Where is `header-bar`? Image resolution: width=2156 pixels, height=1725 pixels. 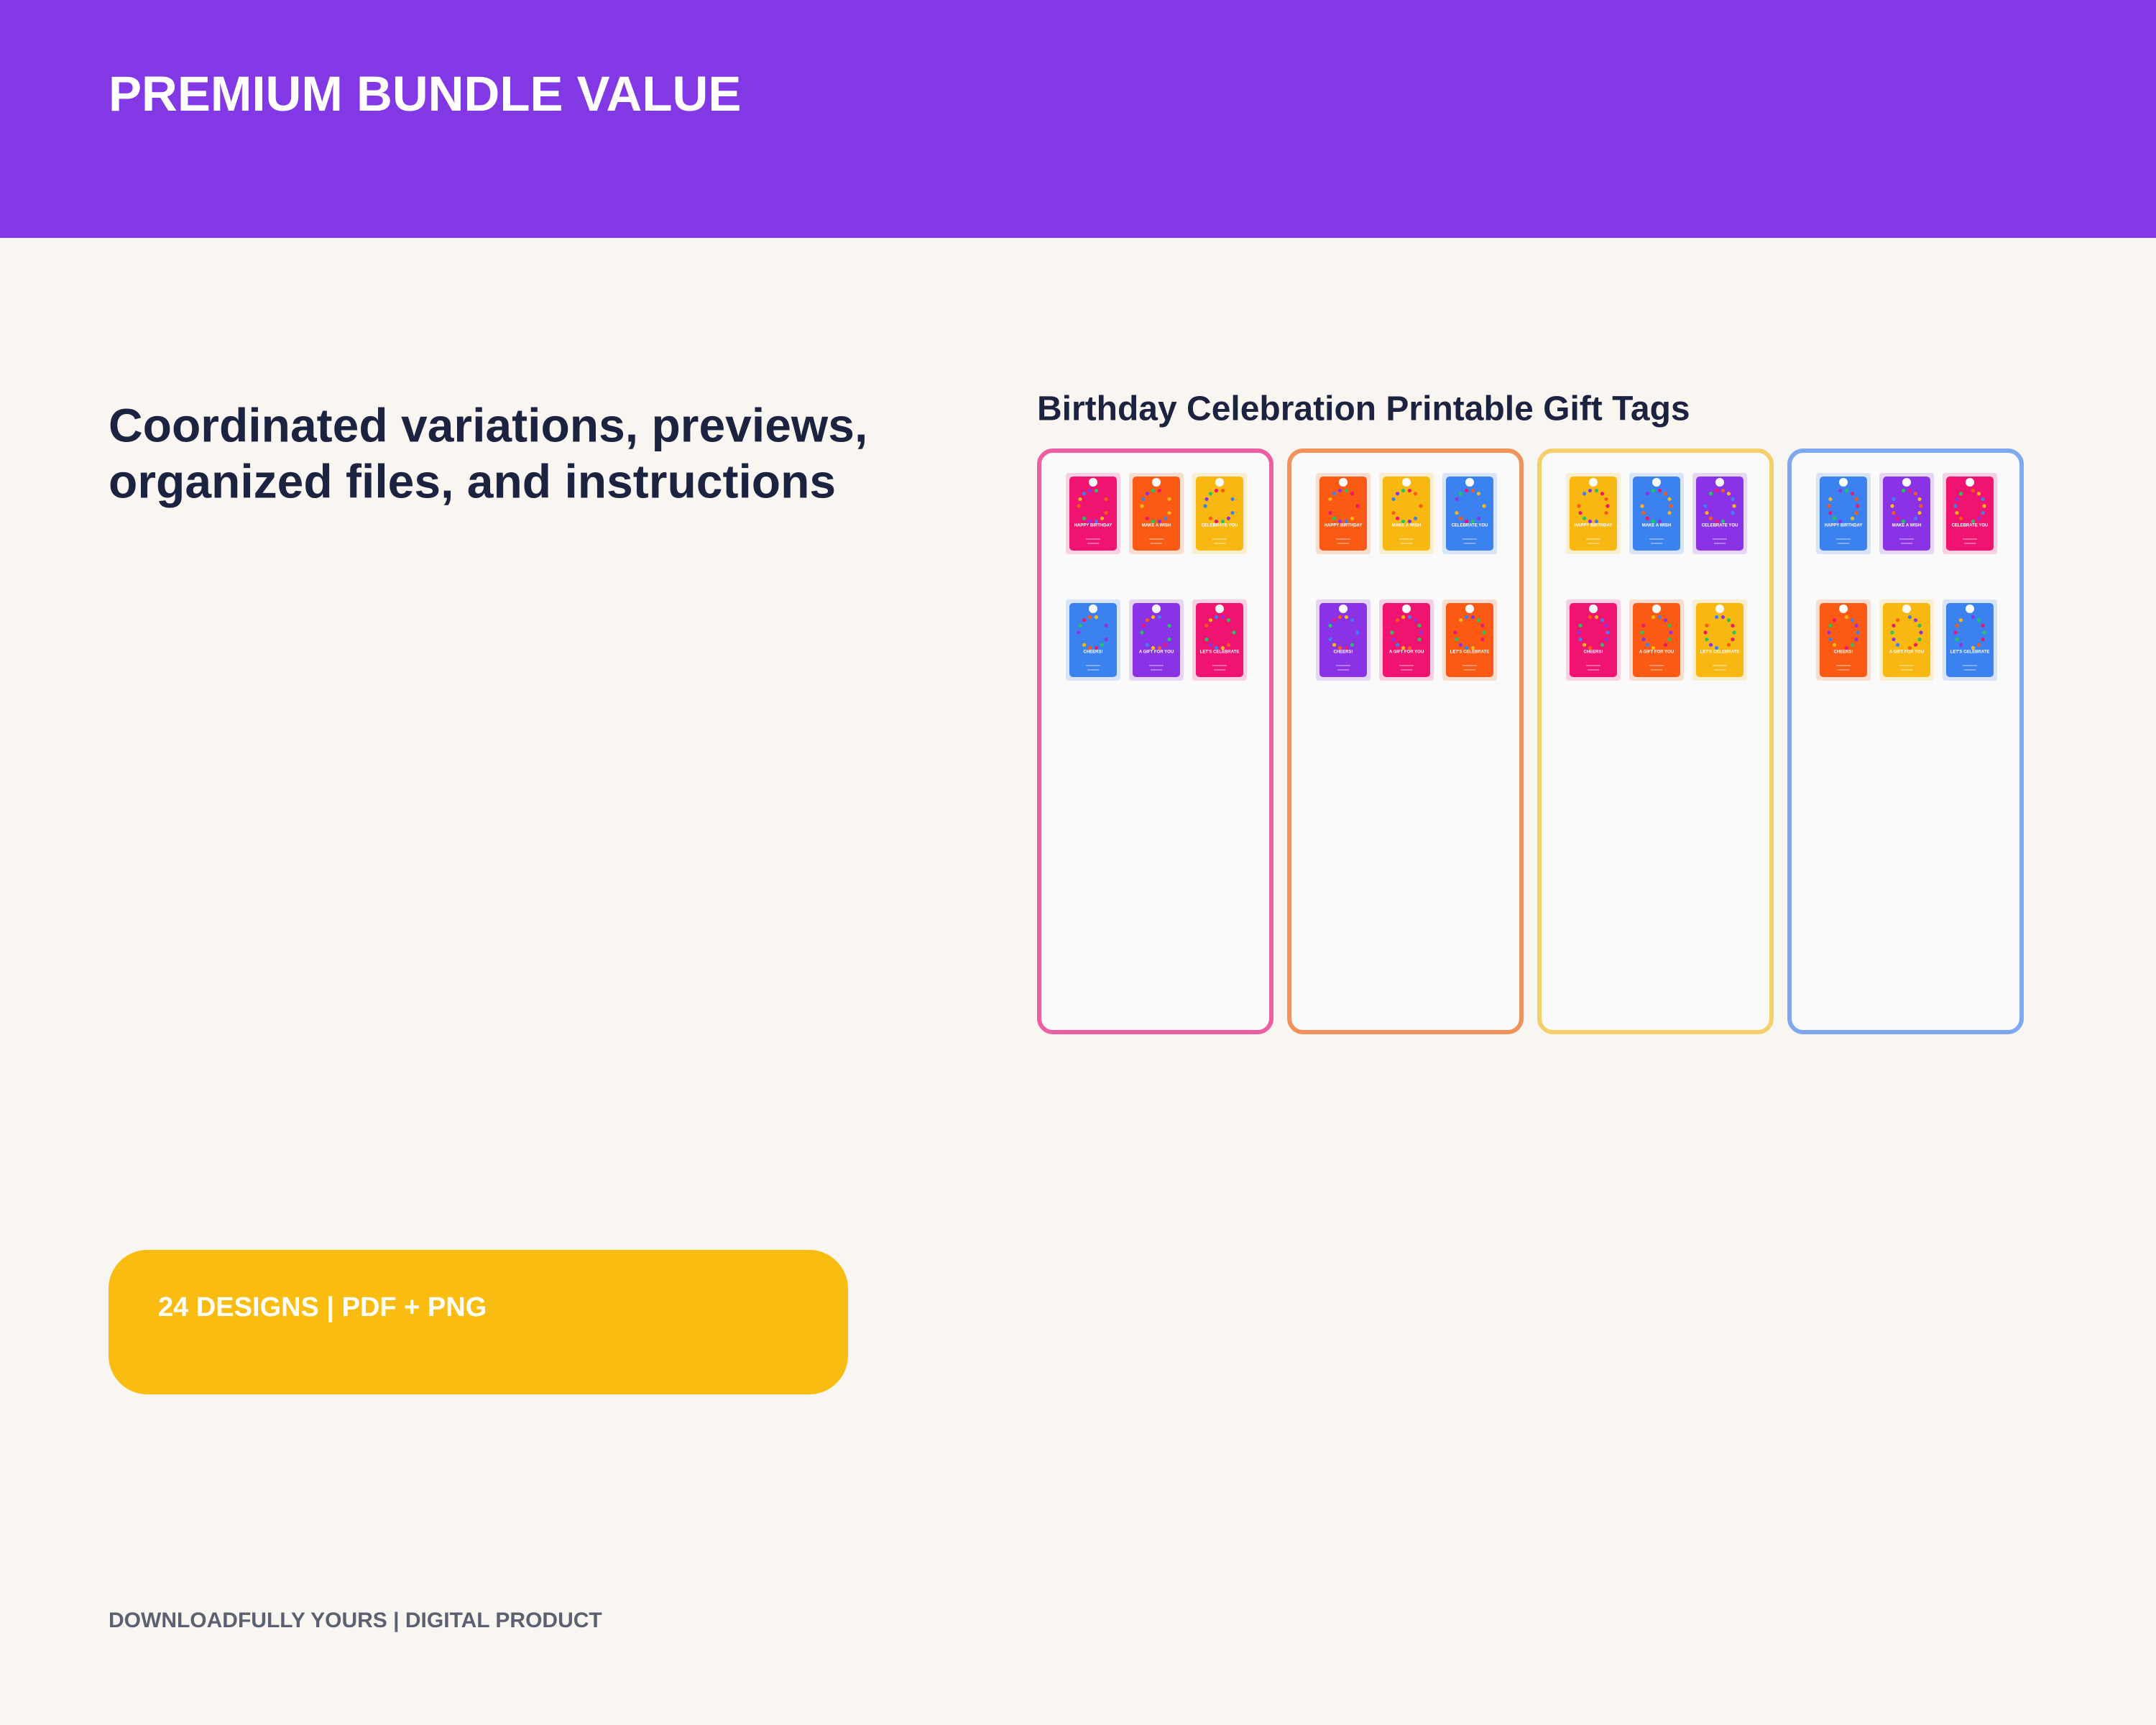 header-bar is located at coordinates (1078, 119).